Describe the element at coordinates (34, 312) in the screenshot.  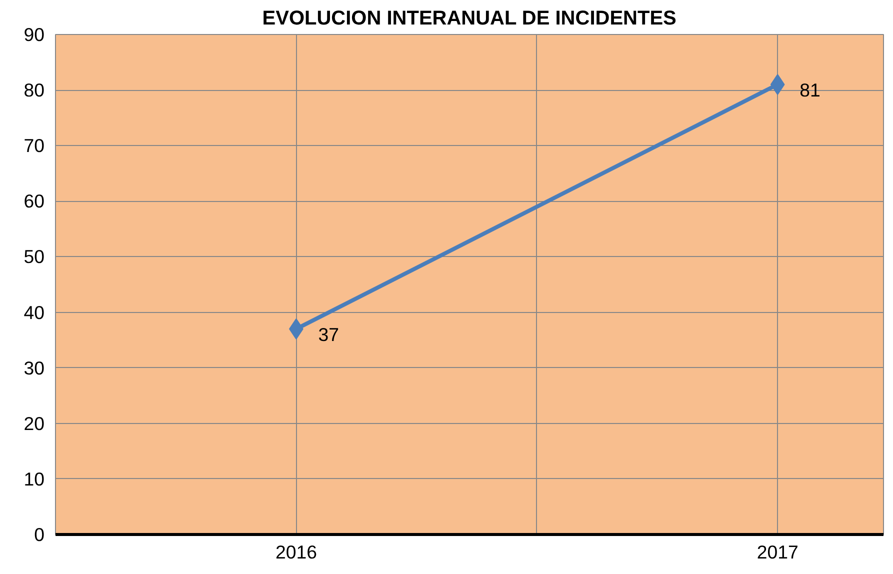
I see `y-tick-label: 40` at that location.